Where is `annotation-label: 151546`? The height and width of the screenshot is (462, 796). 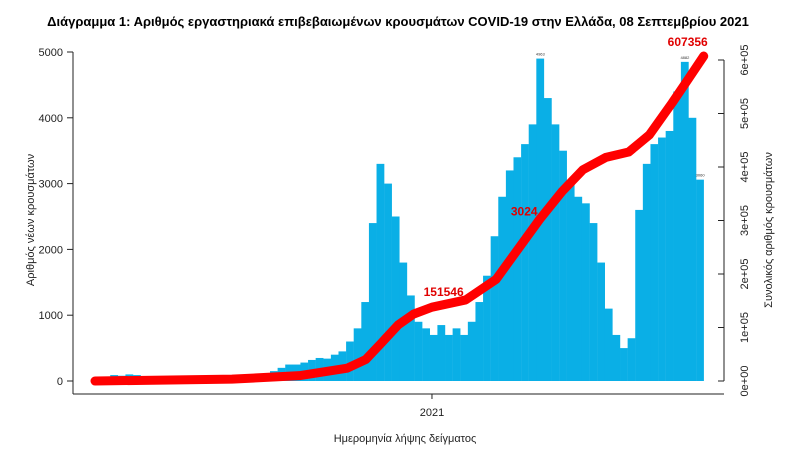 annotation-label: 151546 is located at coordinates (444, 292).